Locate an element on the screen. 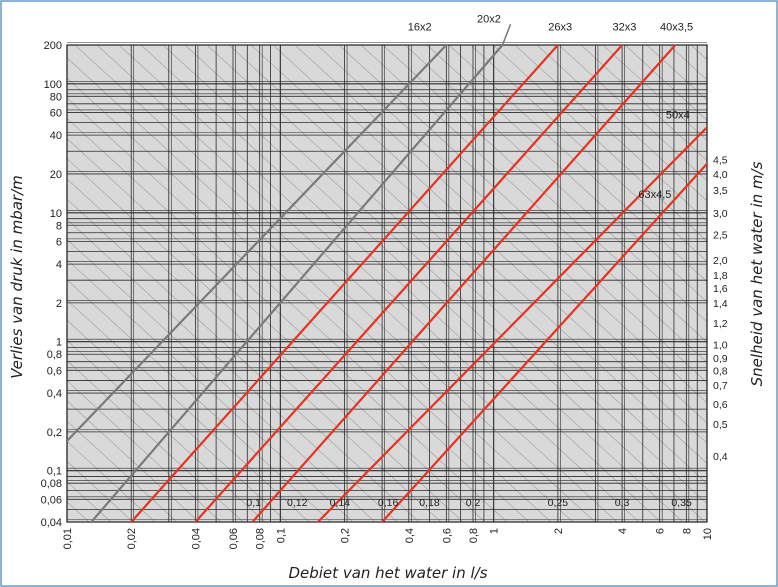 Image resolution: width=778 pixels, height=587 pixels. y-tick-label-1: 0,06 is located at coordinates (51, 500).